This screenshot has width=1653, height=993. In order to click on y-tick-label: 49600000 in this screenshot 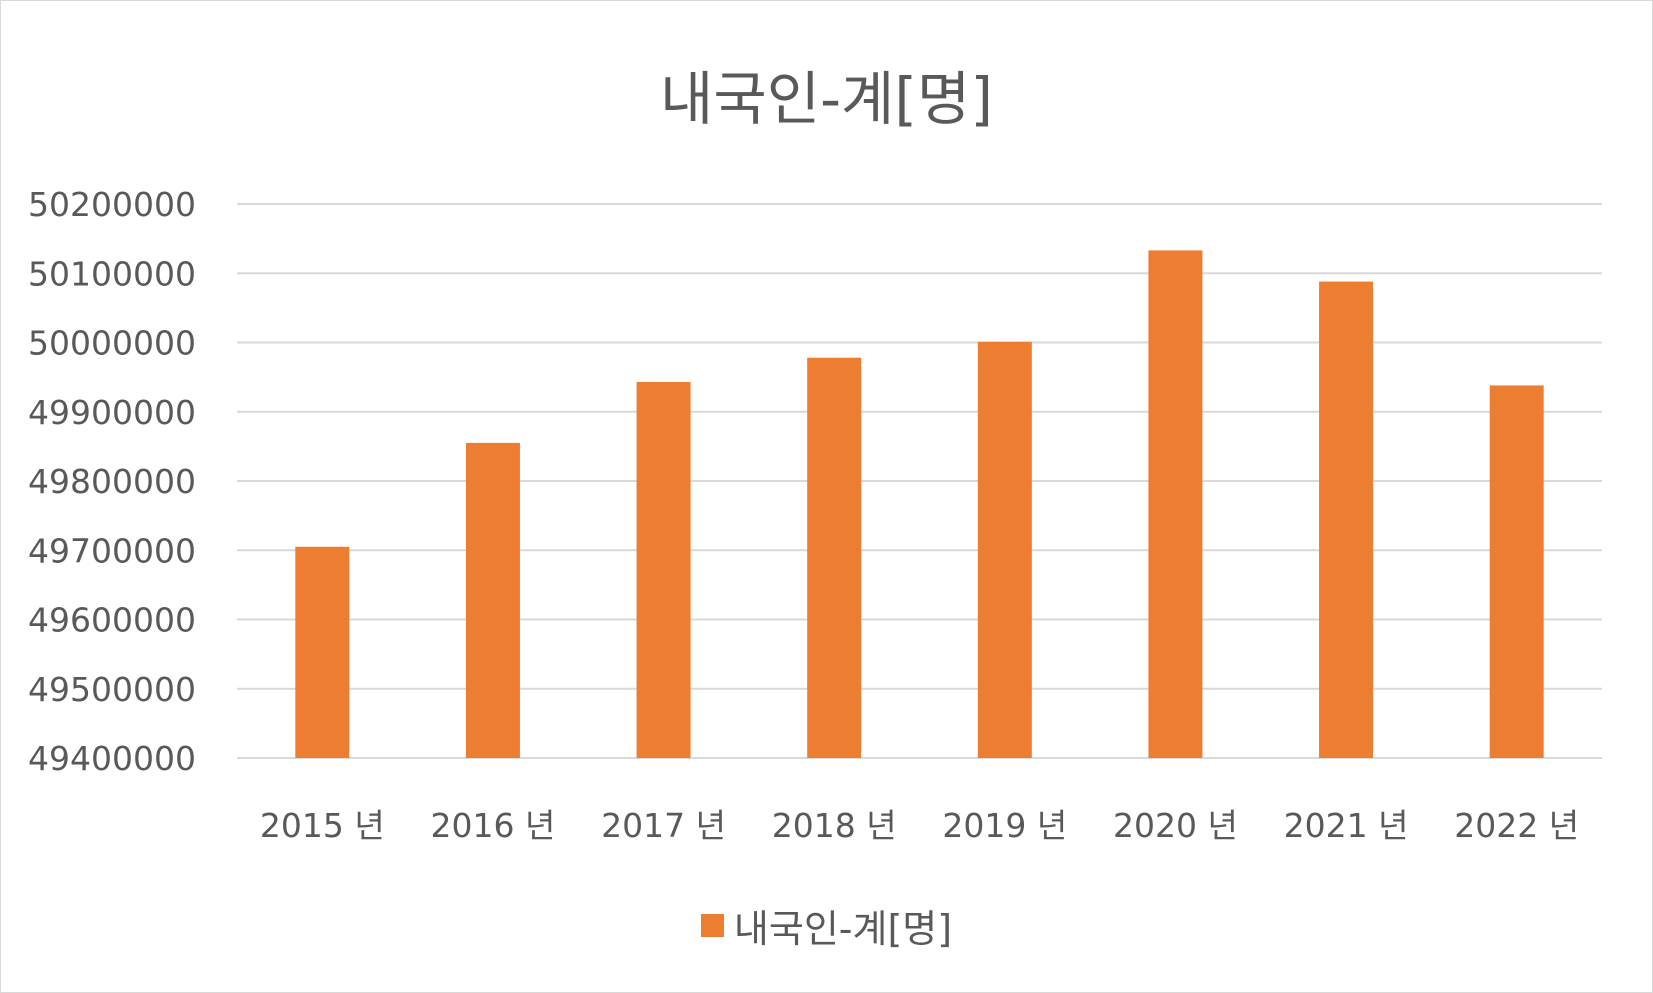, I will do `click(112, 620)`.